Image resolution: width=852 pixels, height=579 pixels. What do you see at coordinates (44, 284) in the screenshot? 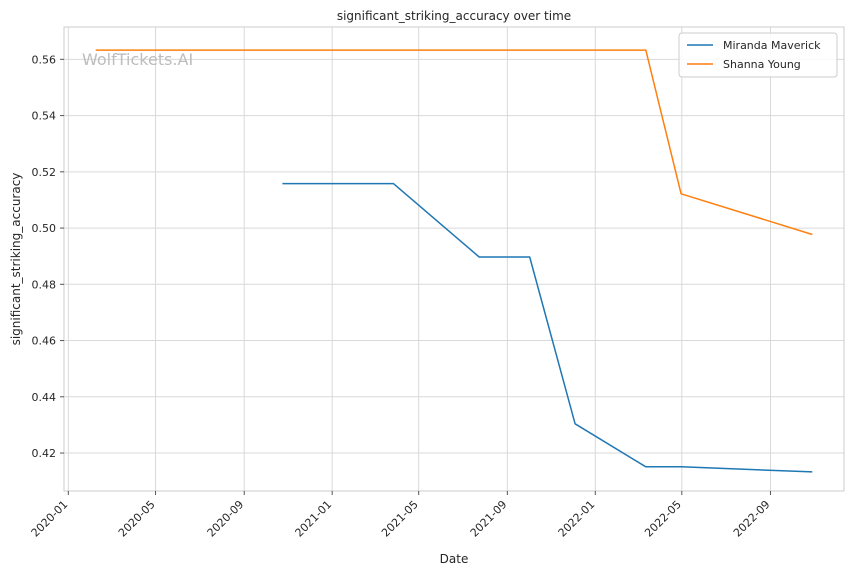
I see `y-tick-label: 0.48` at bounding box center [44, 284].